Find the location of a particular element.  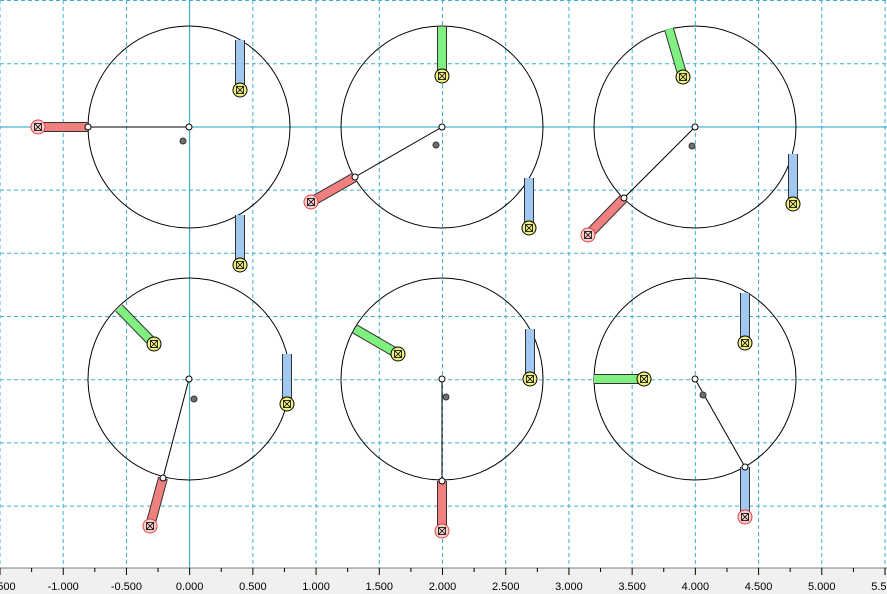

ruler-label: 2.500 is located at coordinates (506, 587).